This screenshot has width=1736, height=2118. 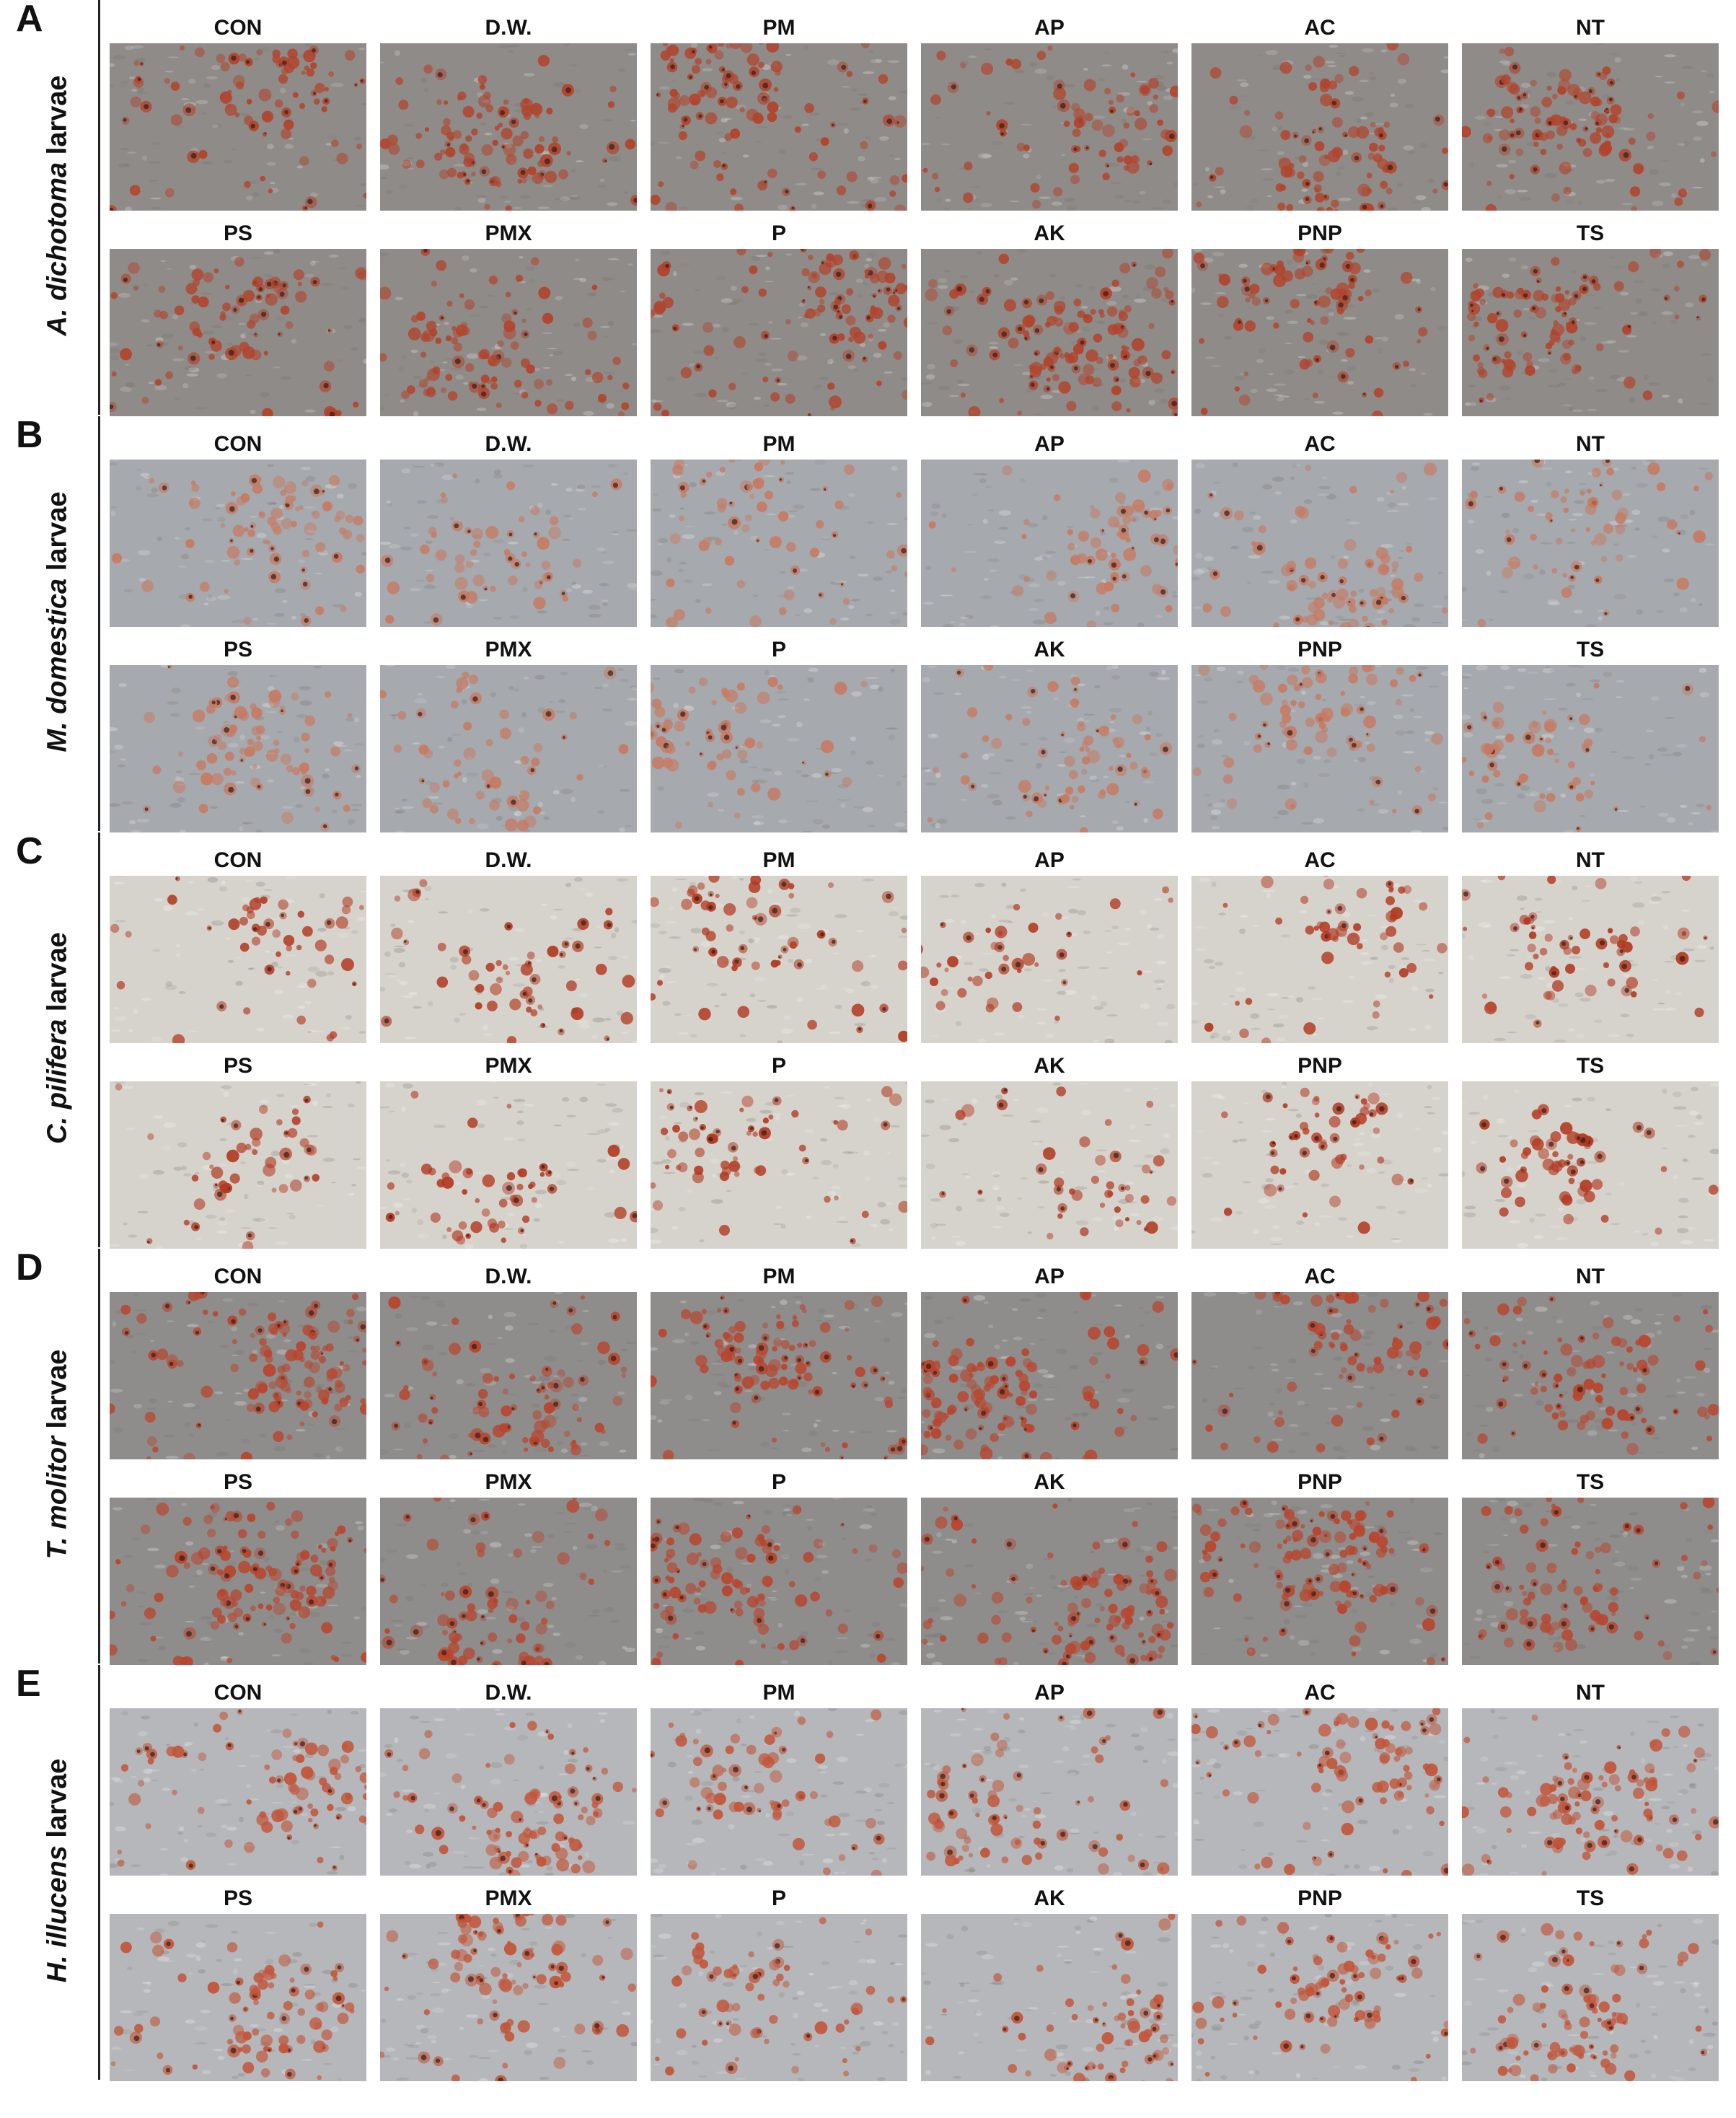 I want to click on panel-letter: E, so click(x=28, y=1684).